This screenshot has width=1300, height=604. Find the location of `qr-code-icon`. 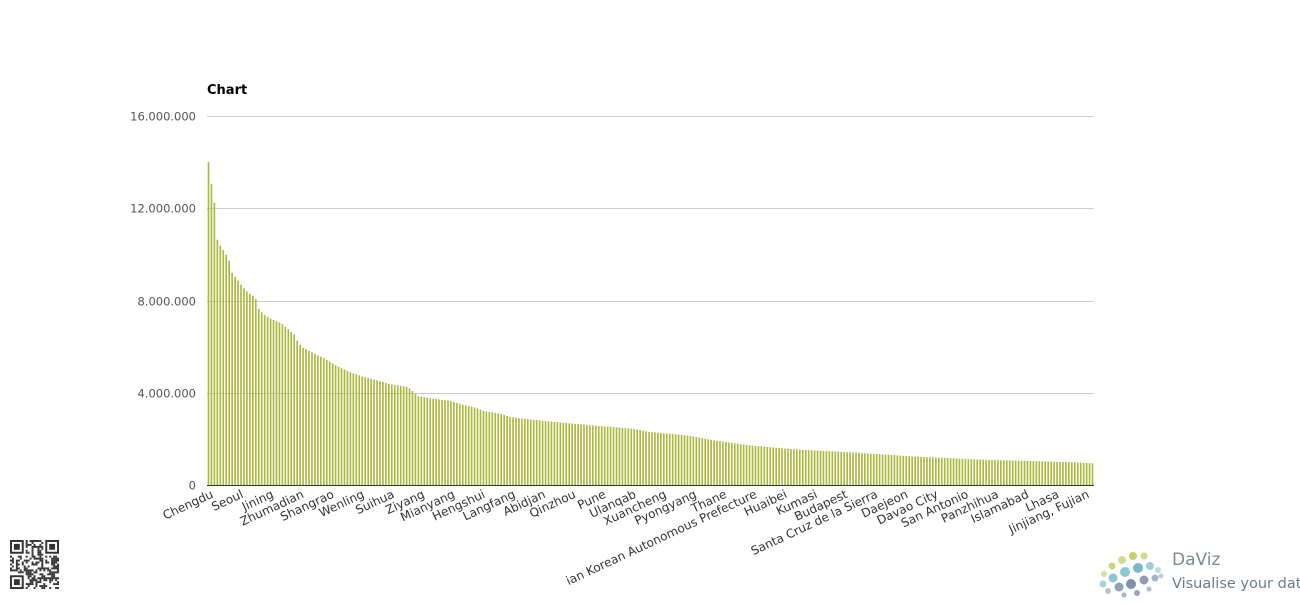

qr-code-icon is located at coordinates (34, 564).